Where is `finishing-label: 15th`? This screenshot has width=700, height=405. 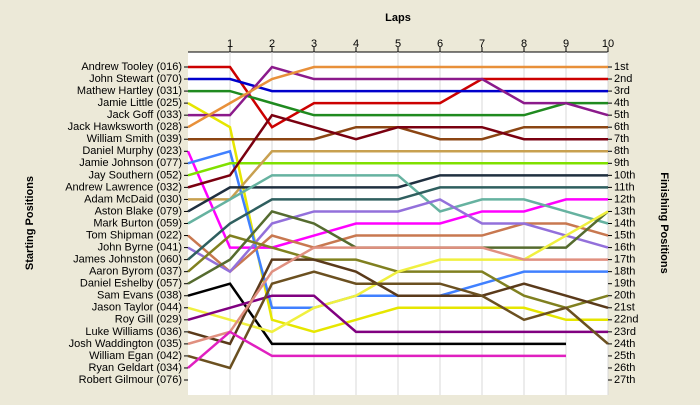 finishing-label: 15th is located at coordinates (624, 235).